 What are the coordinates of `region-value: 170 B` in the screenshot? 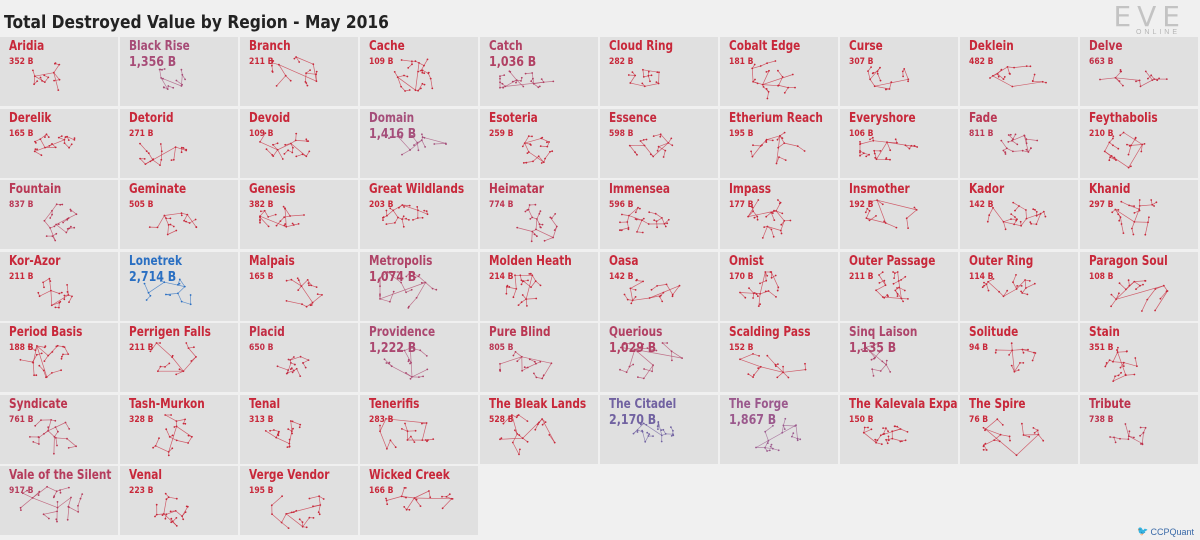 It's located at (741, 276).